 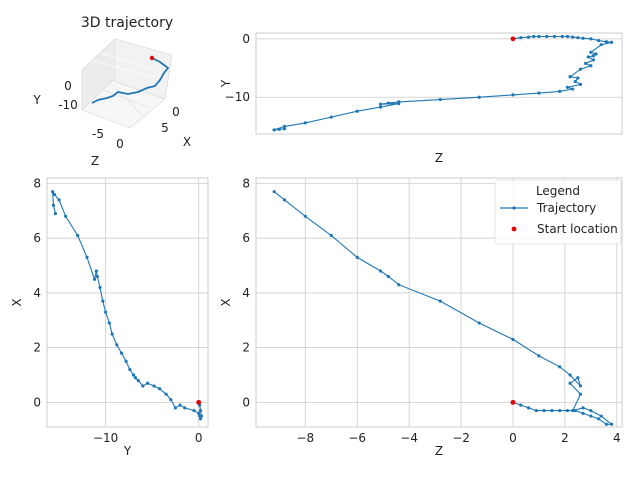 What do you see at coordinates (95, 161) in the screenshot?
I see `panel-3d-z-axis-label: Z` at bounding box center [95, 161].